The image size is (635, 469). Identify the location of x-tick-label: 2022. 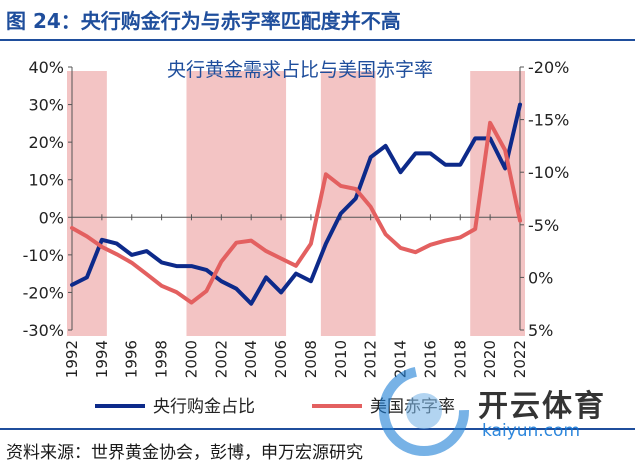
(520, 359).